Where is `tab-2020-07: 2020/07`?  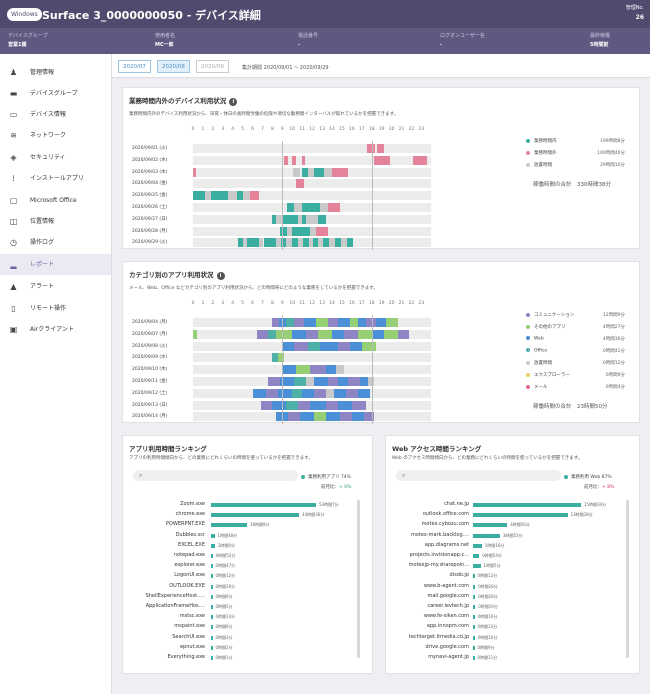 tab-2020-07: 2020/07 is located at coordinates (134, 66).